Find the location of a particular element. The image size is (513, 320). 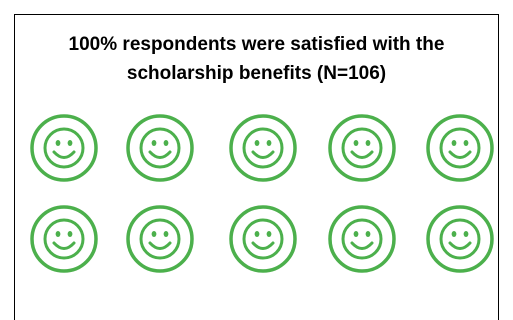

chart-title-line-1: 100% respondents were satisfied with the is located at coordinates (256, 44).